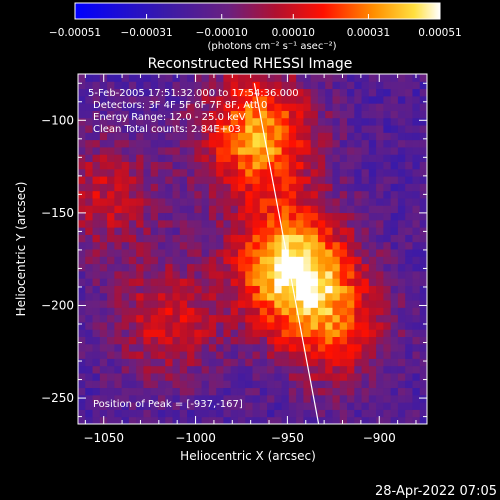 Image resolution: width=500 pixels, height=500 pixels. I want to click on x-tick-label: −900, so click(379, 438).